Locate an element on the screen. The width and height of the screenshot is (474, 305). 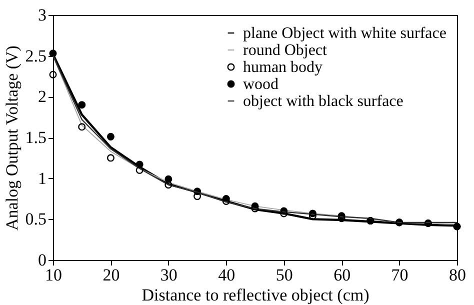
y-tick-label: 1.5 is located at coordinates (35, 137).